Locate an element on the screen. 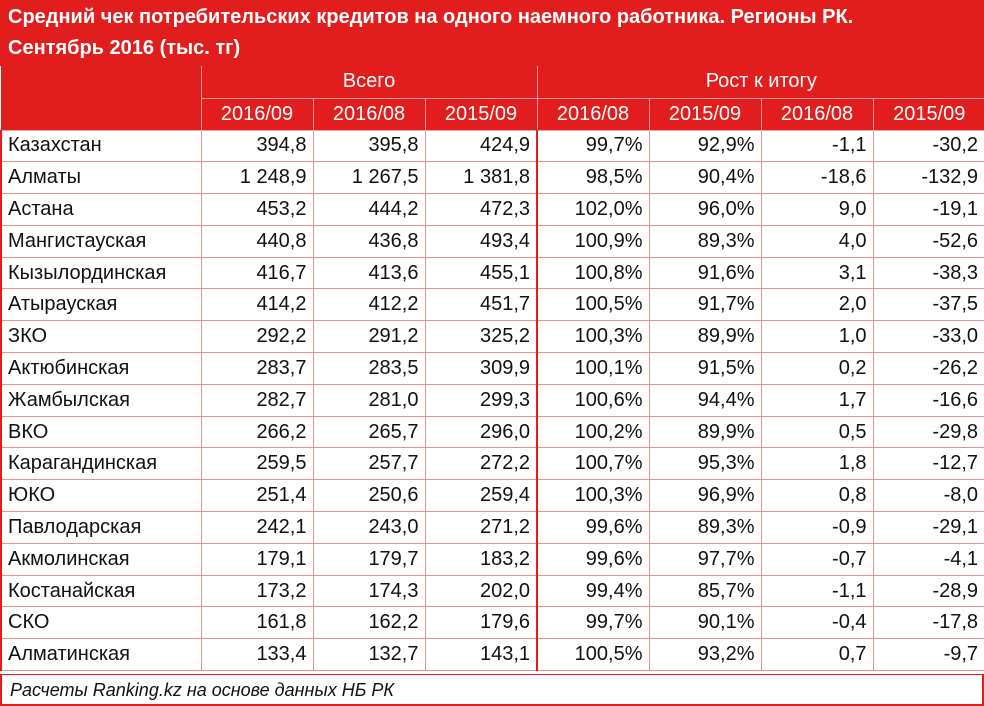 The image size is (984, 706). value-cell: 243,0 is located at coordinates (368, 527).